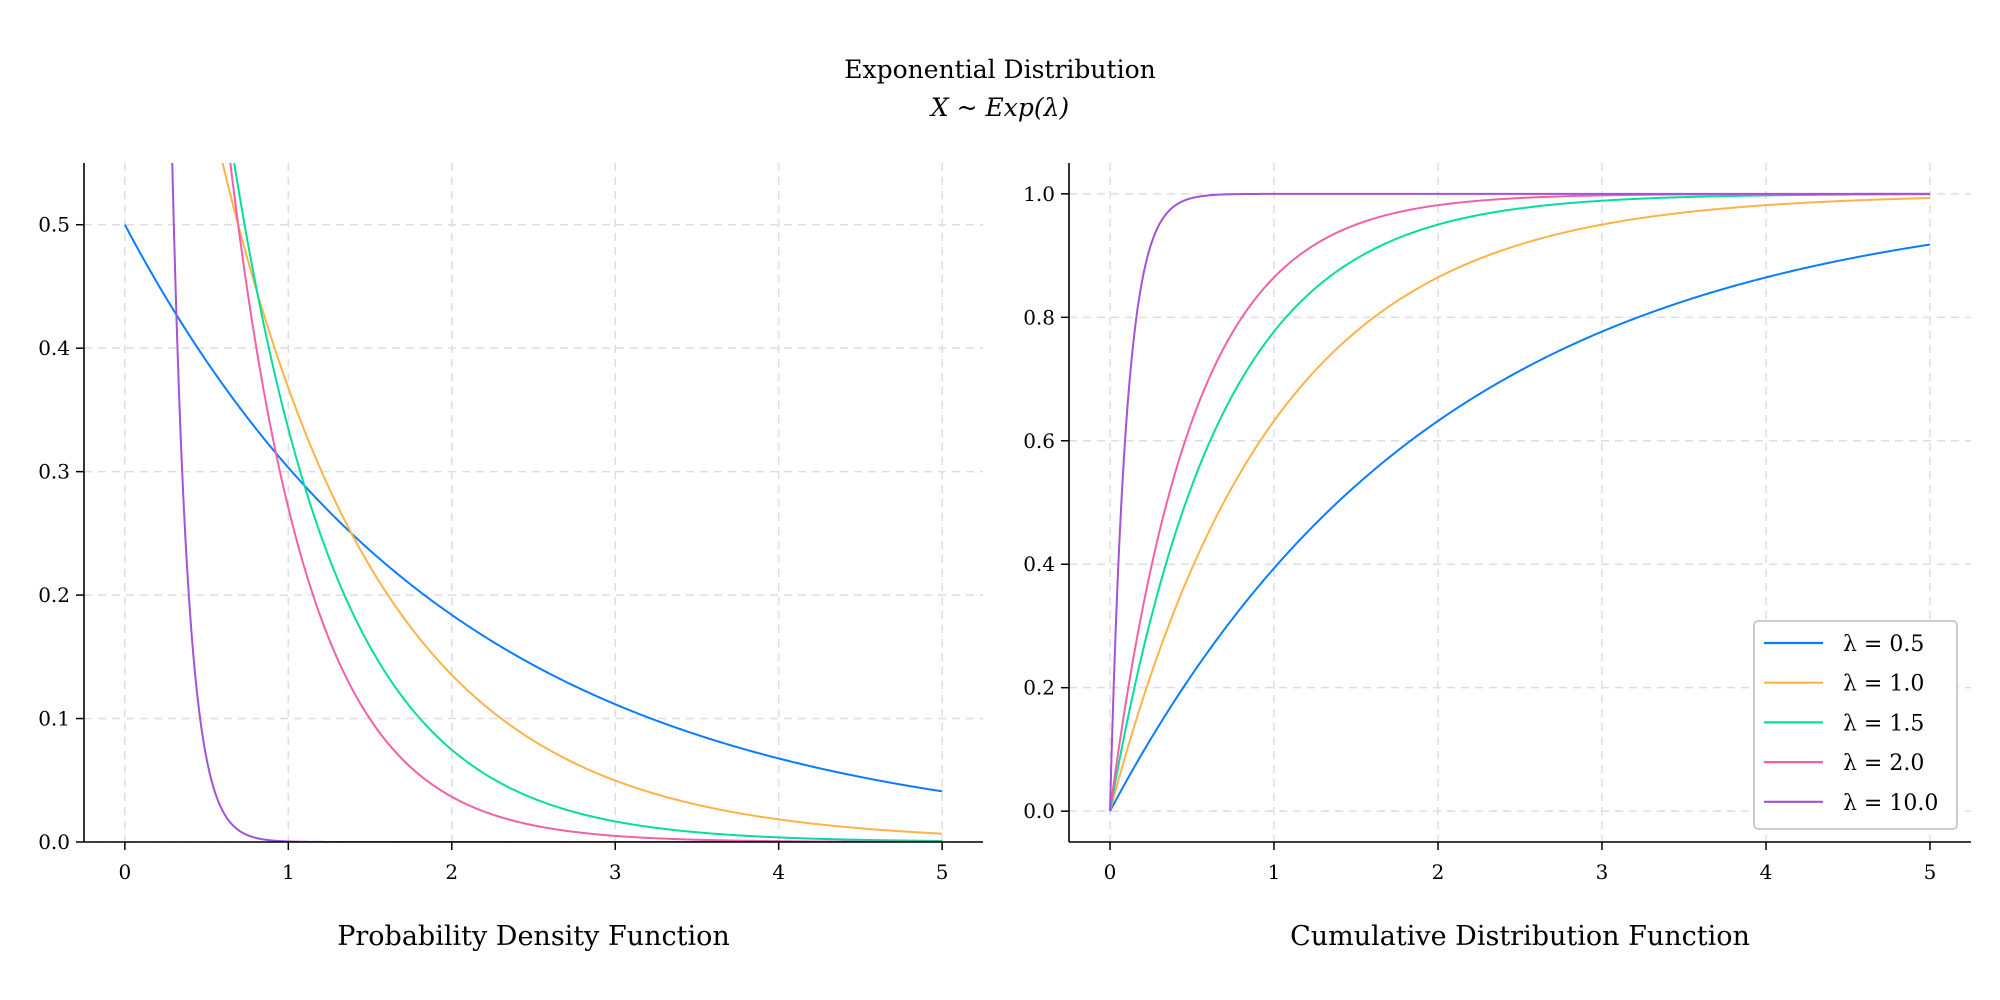  I want to click on legend-label: λ = 1.0, so click(1883, 684).